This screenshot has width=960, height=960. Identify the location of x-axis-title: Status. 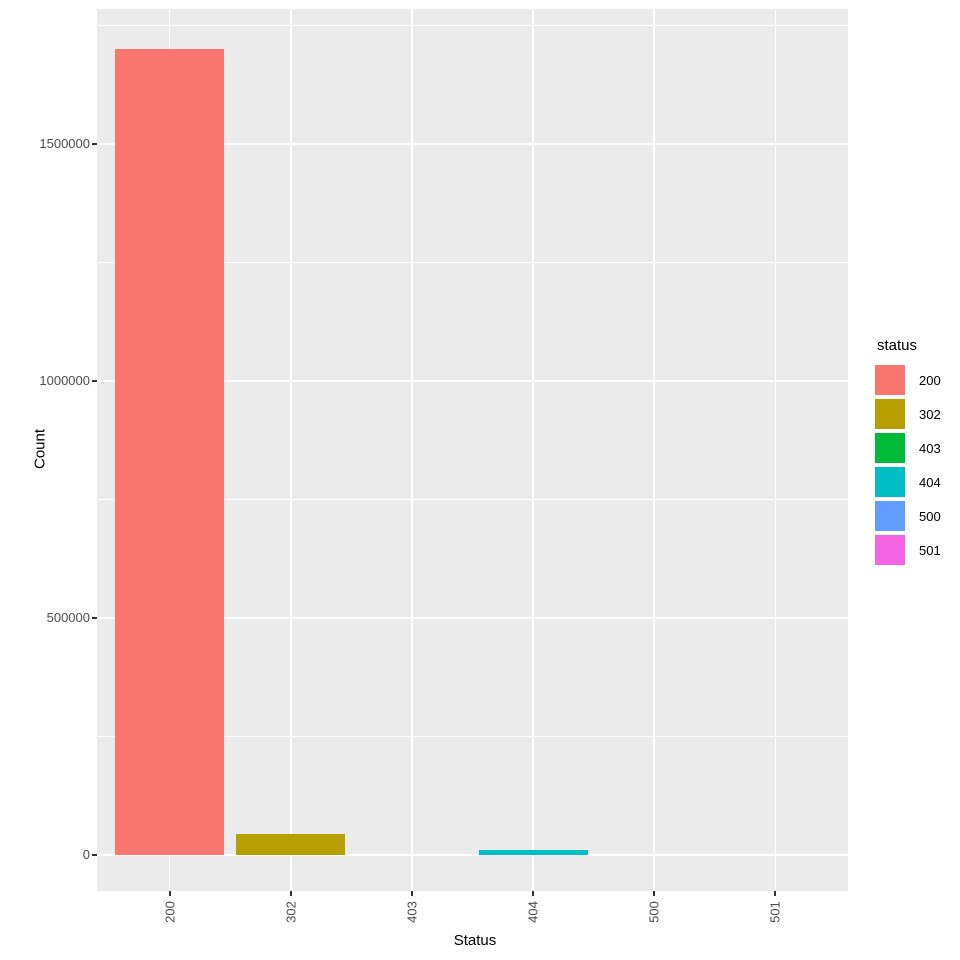
(475, 940).